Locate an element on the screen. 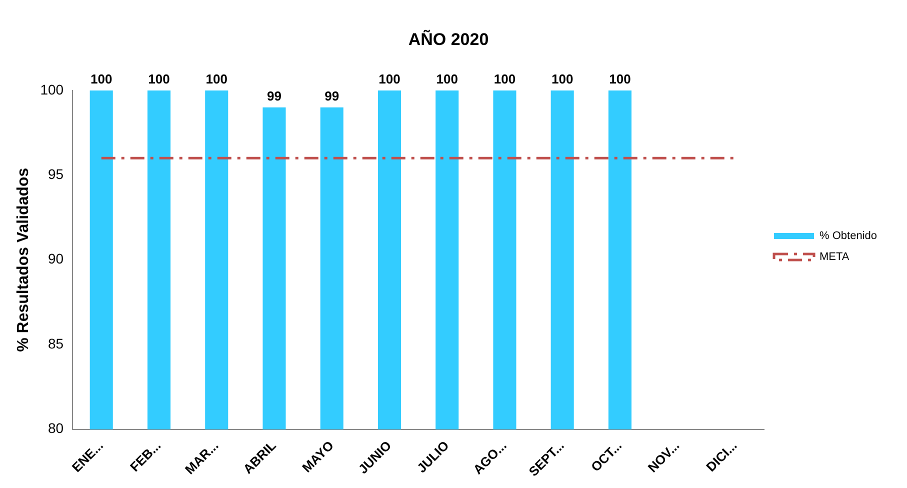 This screenshot has height=488, width=907. y-tick-label: 85 is located at coordinates (56, 343).